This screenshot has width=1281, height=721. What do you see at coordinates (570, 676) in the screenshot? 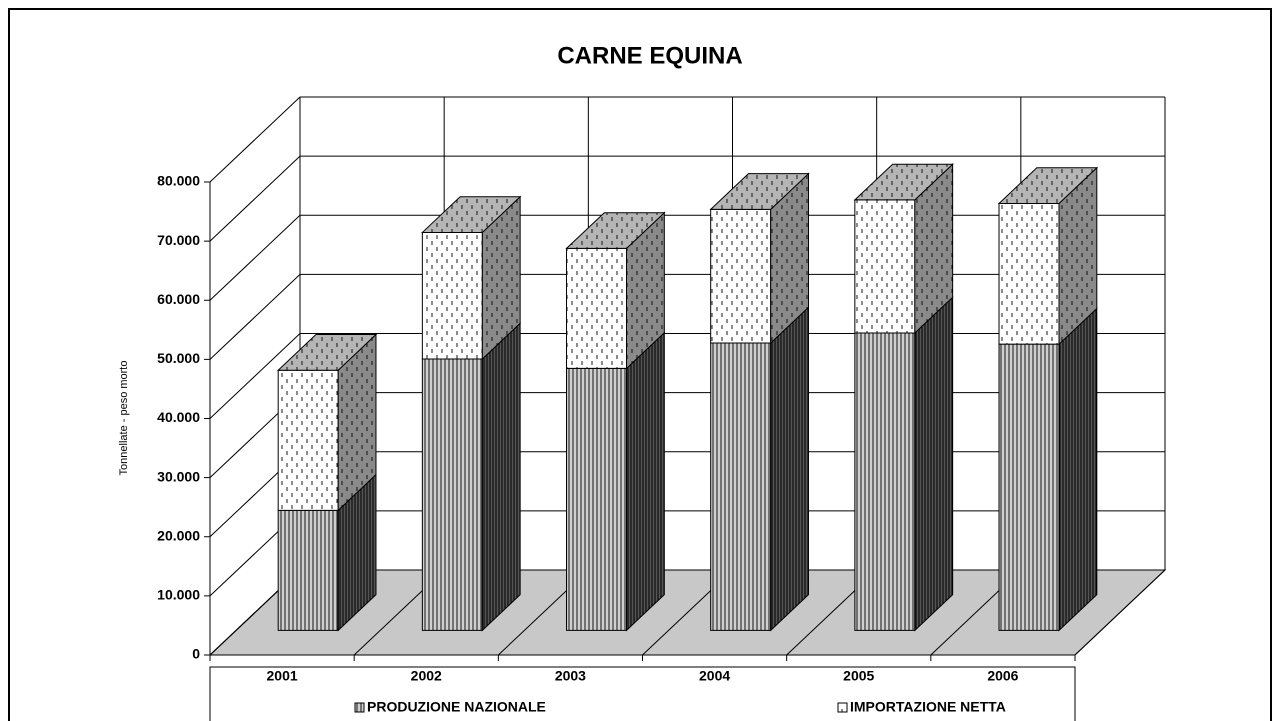
I see `x-tick-label: 2003` at bounding box center [570, 676].